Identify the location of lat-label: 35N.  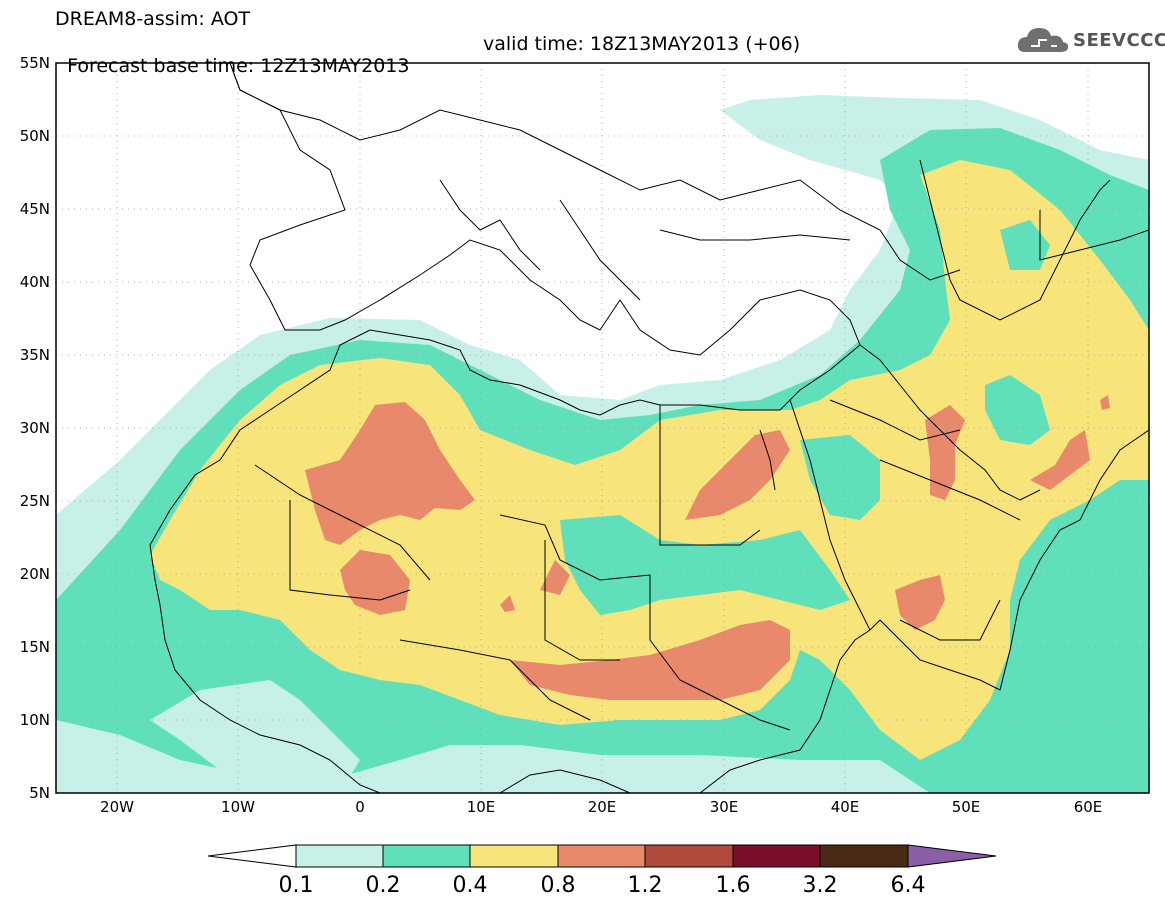
(35, 355).